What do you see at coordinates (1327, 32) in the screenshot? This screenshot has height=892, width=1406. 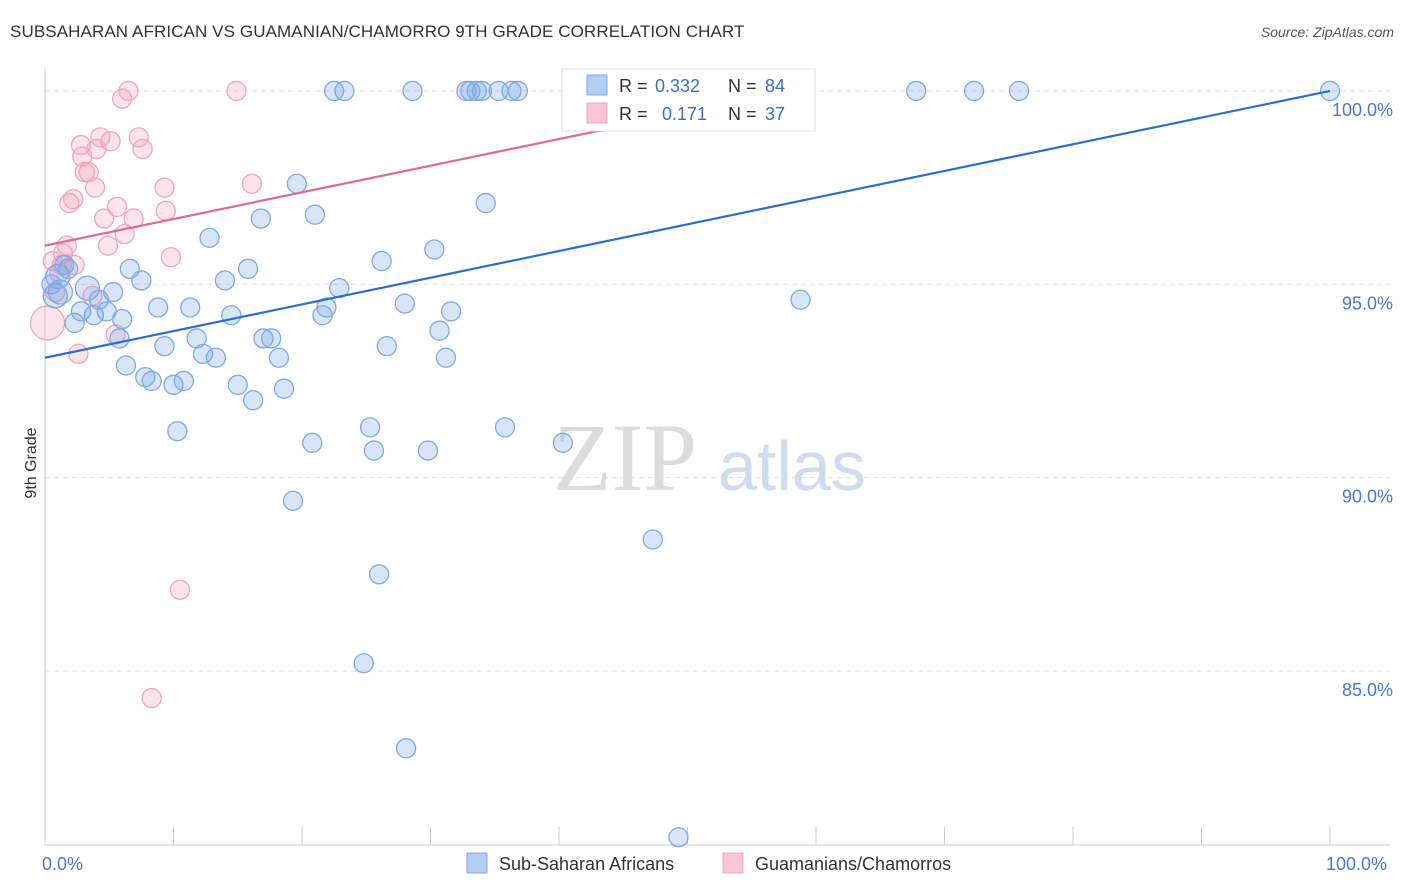 I see `source-credit: Source: ZipAtlas.com` at bounding box center [1327, 32].